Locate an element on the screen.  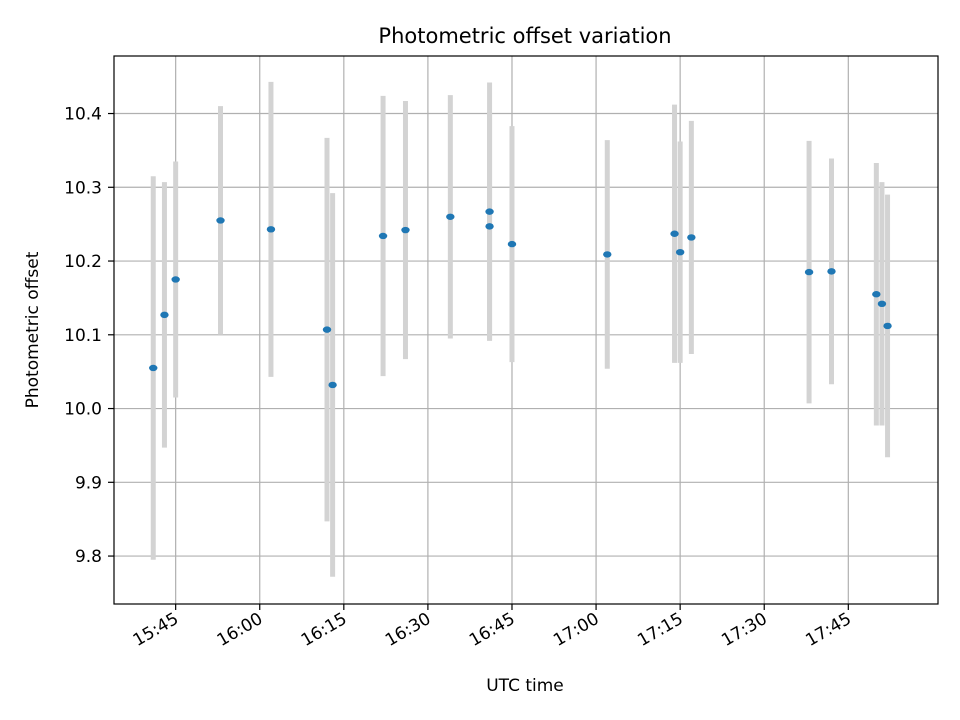
y-tick-label: 9.9 is located at coordinates (88, 483).